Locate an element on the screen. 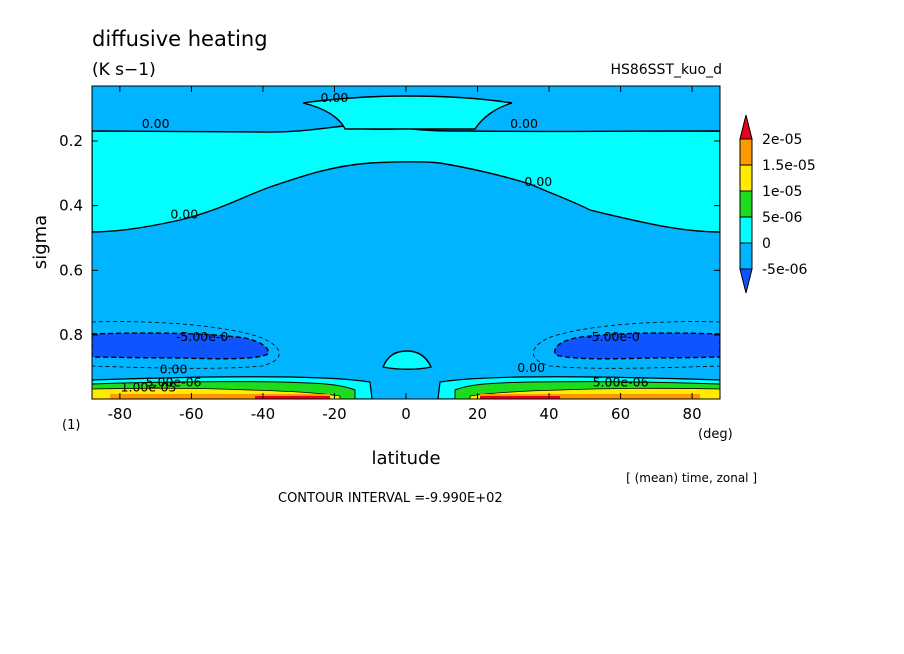  contour-dashed-north is located at coordinates (626, 345).